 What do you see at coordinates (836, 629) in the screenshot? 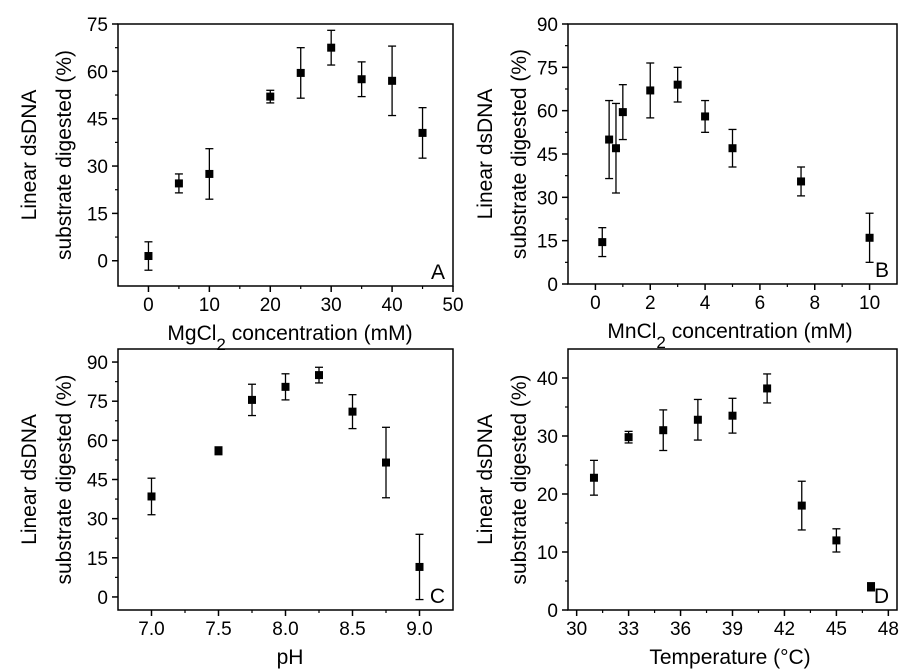
I see `x-tick-label: 45` at bounding box center [836, 629].